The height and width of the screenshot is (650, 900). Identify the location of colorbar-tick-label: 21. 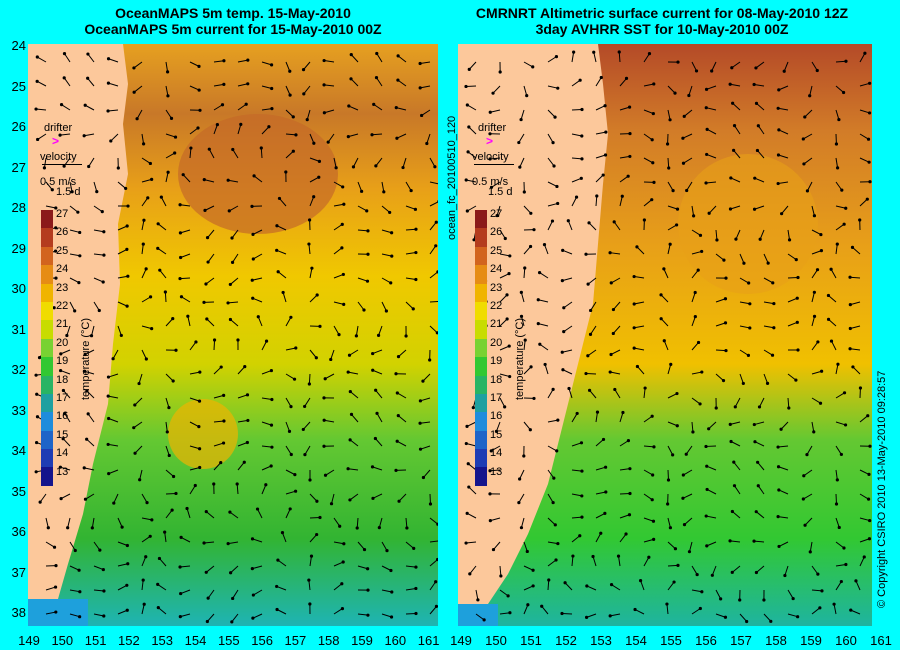
(62, 324).